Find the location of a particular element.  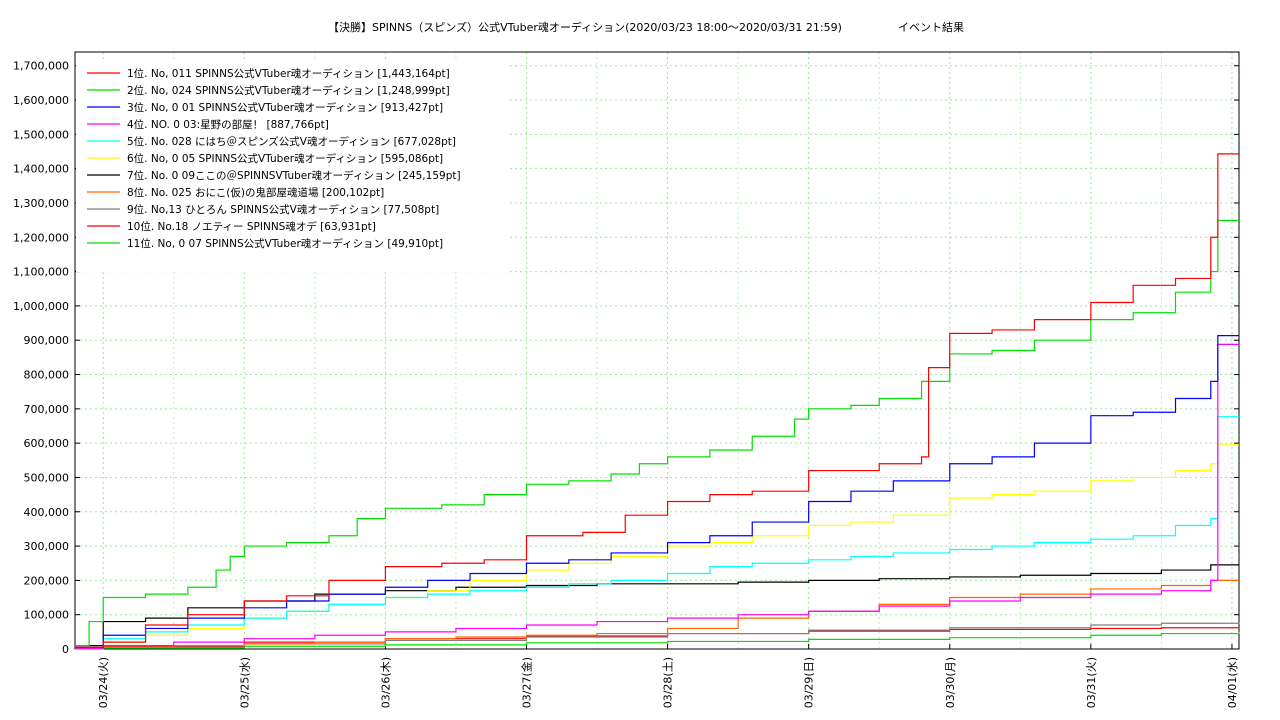

chart-subtitle: イベント結果 is located at coordinates (931, 27).